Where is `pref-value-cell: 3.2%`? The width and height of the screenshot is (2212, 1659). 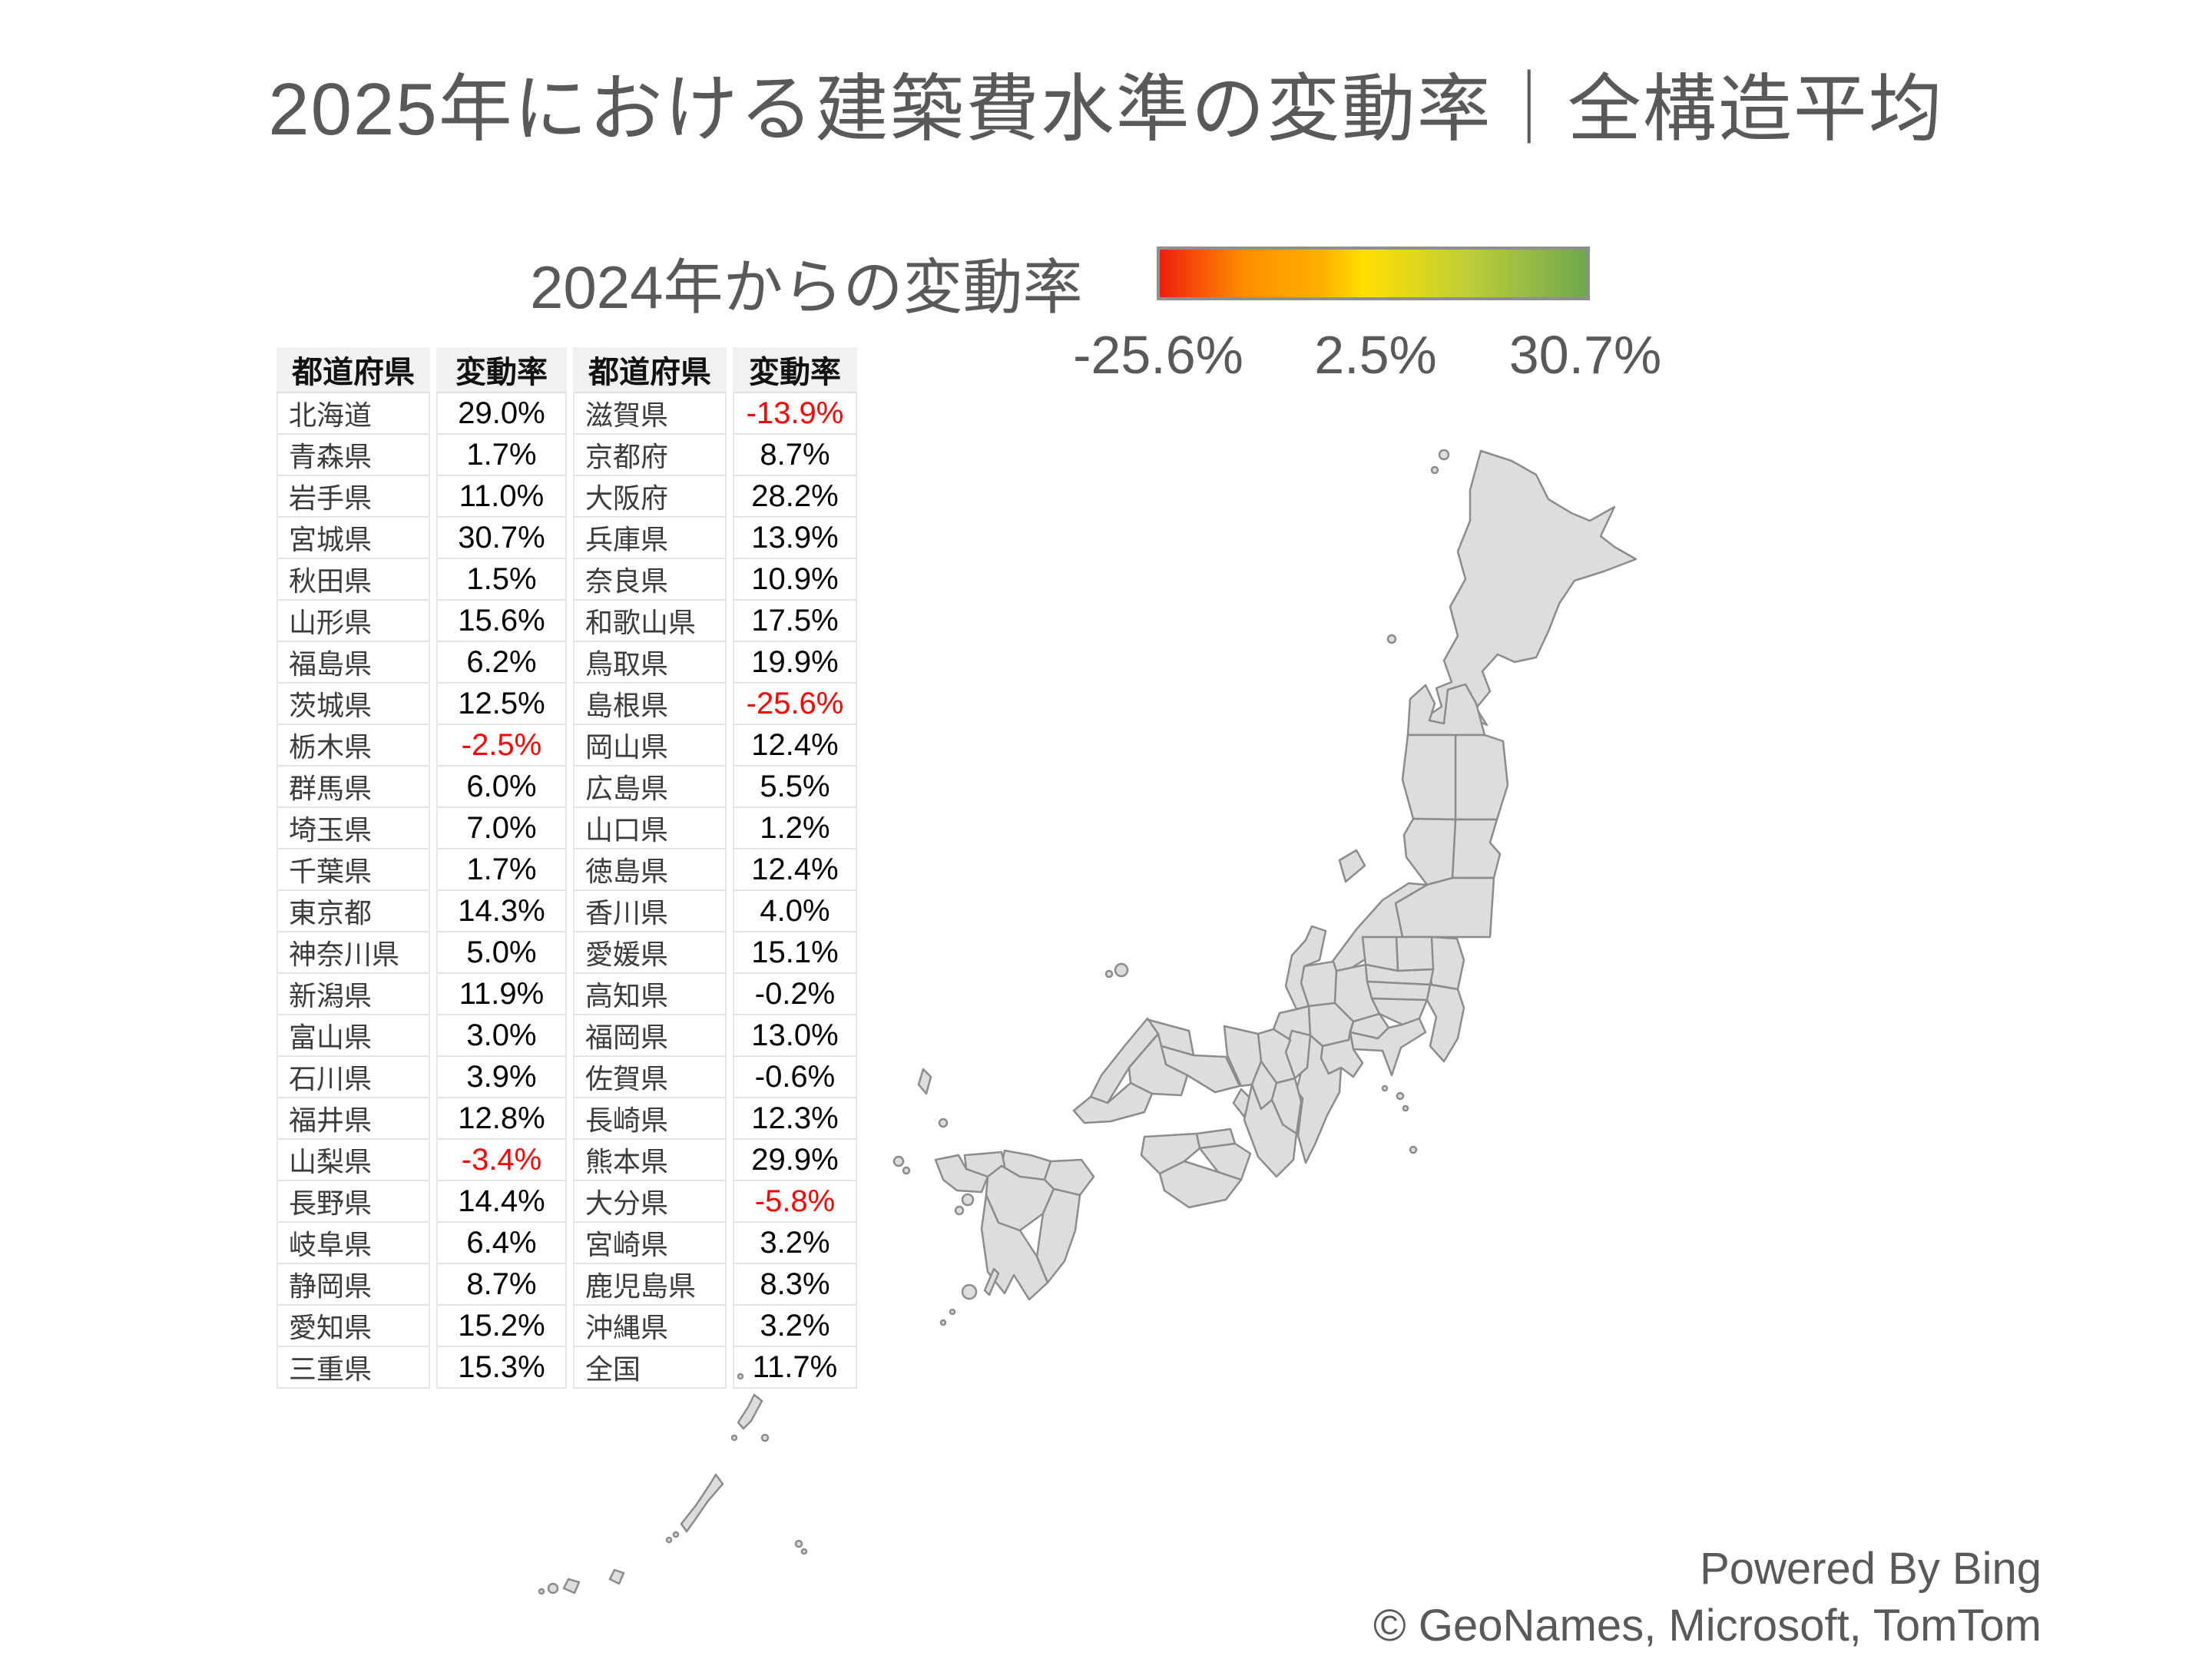
pref-value-cell: 3.2% is located at coordinates (795, 1242).